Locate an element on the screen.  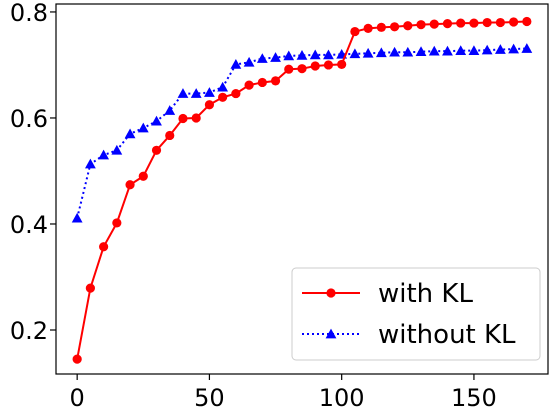
x-tick-label: 0 is located at coordinates (77, 398).